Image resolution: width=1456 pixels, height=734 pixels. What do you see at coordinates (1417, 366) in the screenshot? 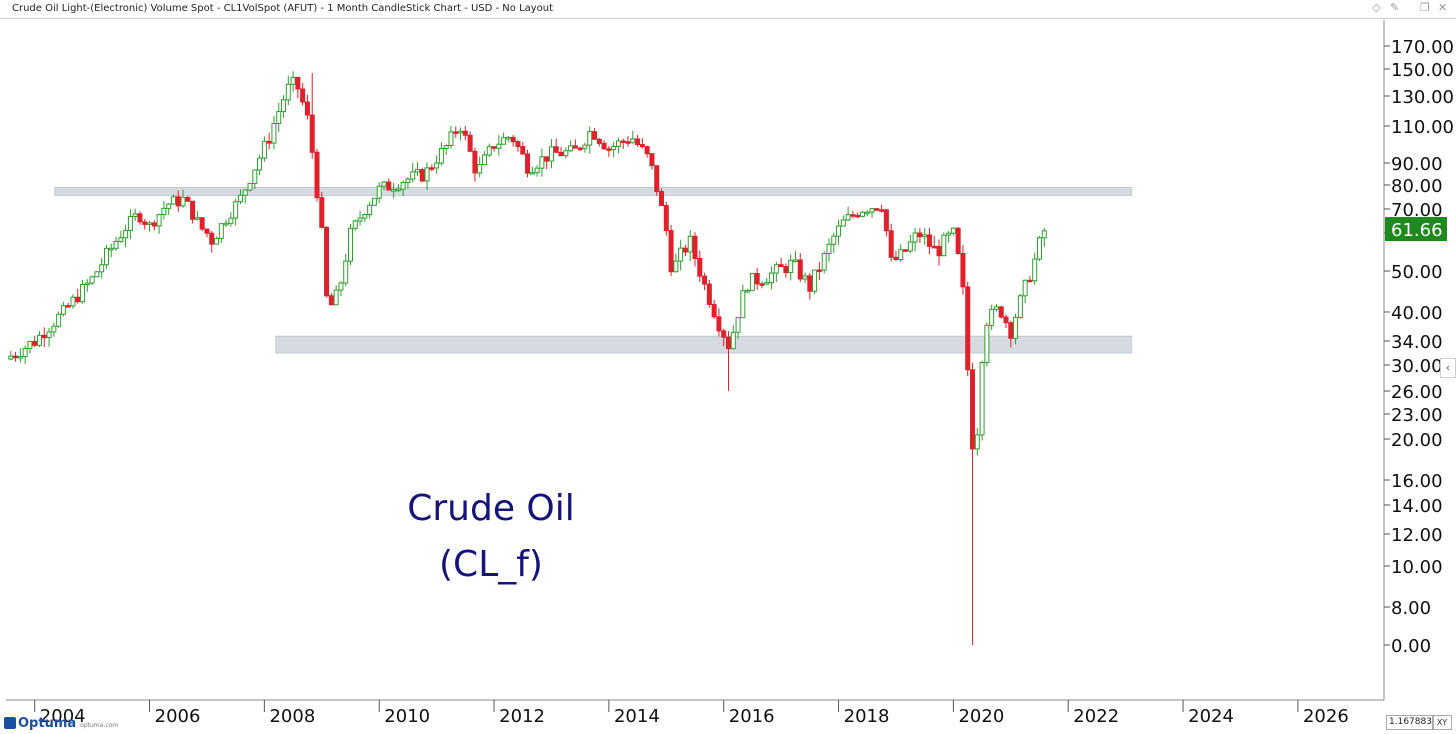
I see `price-tick-label: 30.00` at bounding box center [1417, 366].